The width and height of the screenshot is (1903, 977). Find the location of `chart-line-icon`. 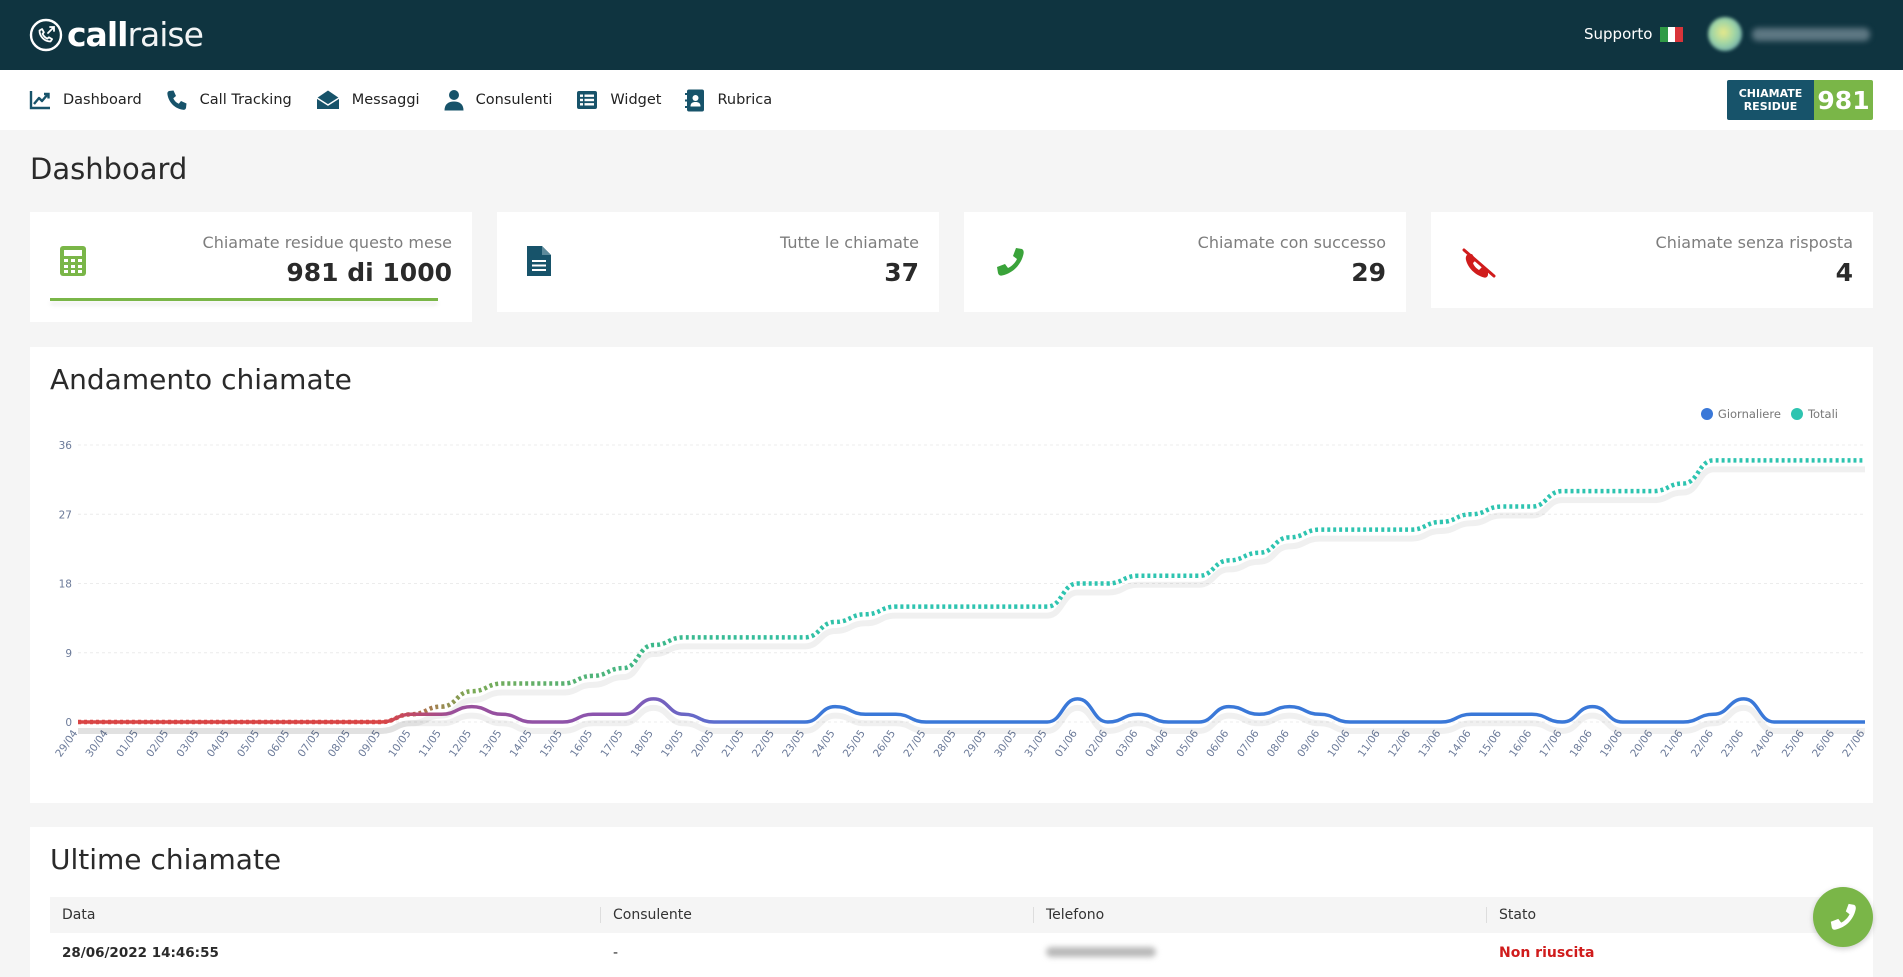

chart-line-icon is located at coordinates (39, 100).